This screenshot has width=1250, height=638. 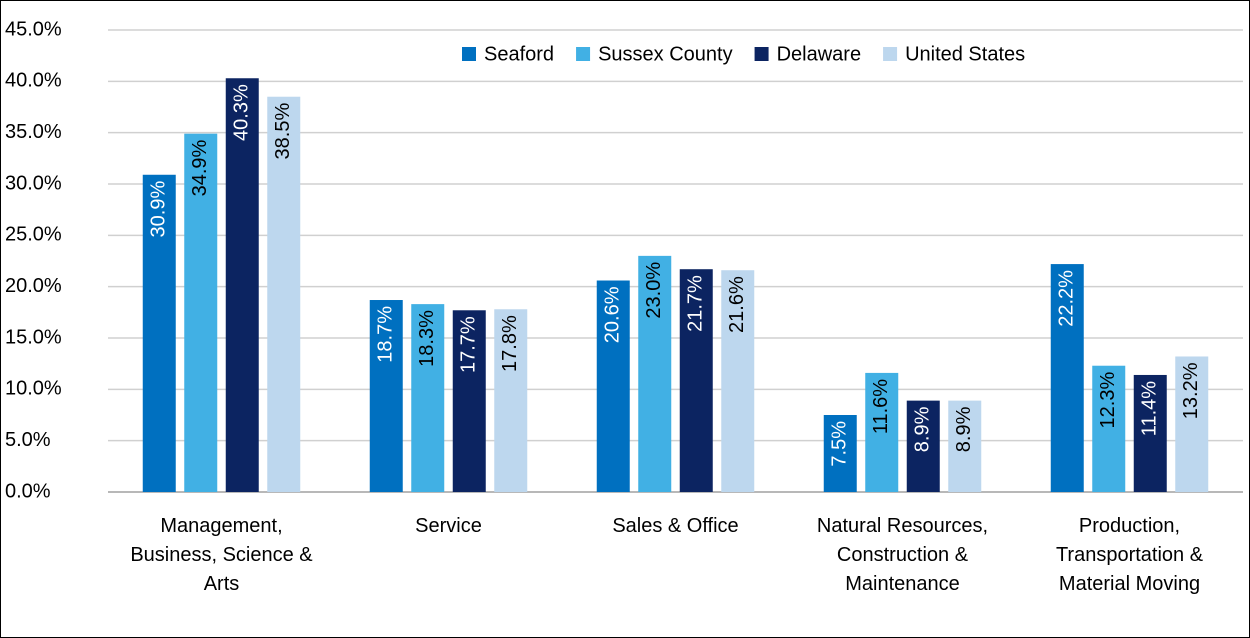 I want to click on y-tick-label: 5.0%, so click(x=28, y=440).